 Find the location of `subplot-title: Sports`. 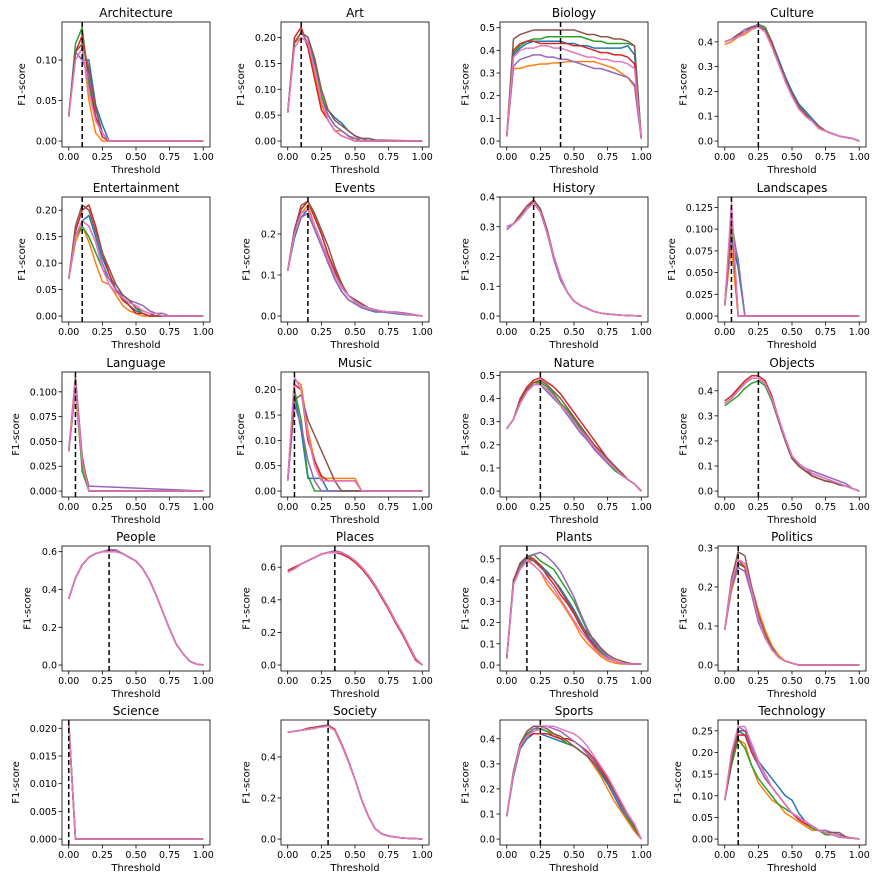

subplot-title: Sports is located at coordinates (574, 711).